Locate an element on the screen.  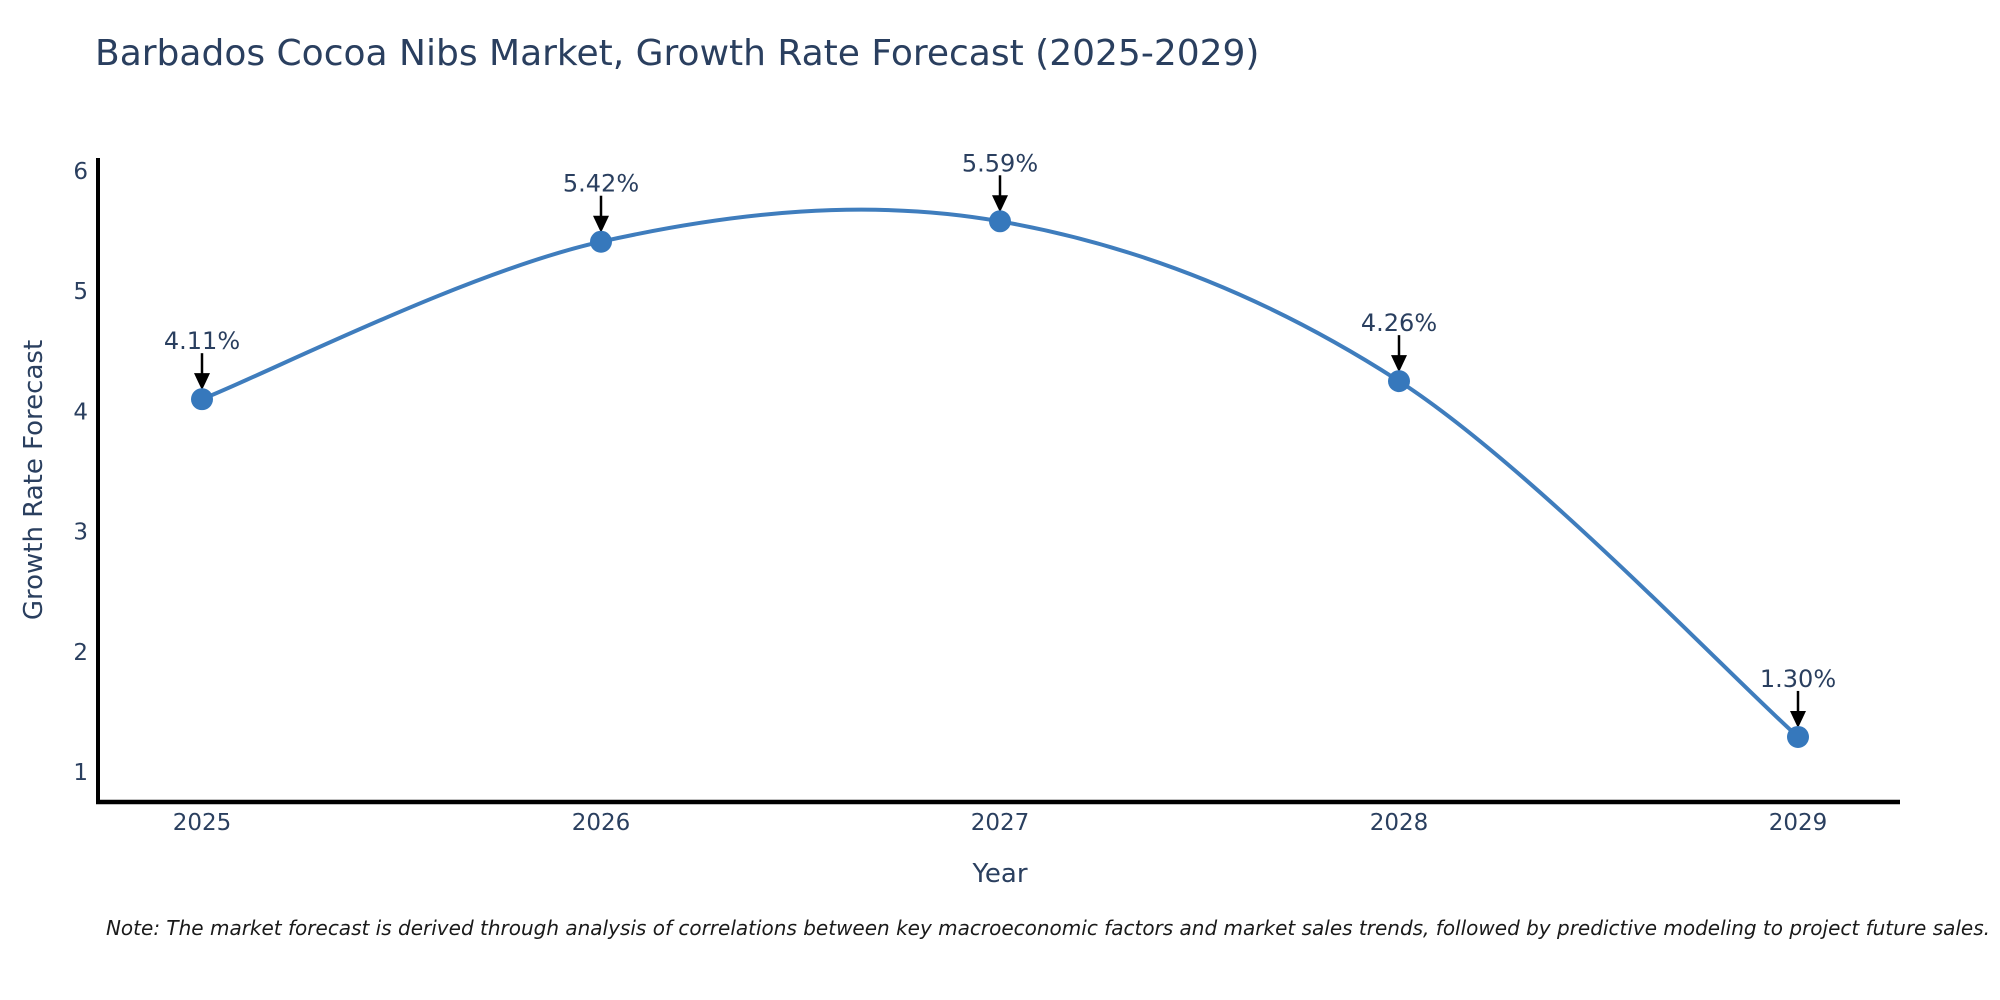
y-tick-label: 1 is located at coordinates (80, 773).